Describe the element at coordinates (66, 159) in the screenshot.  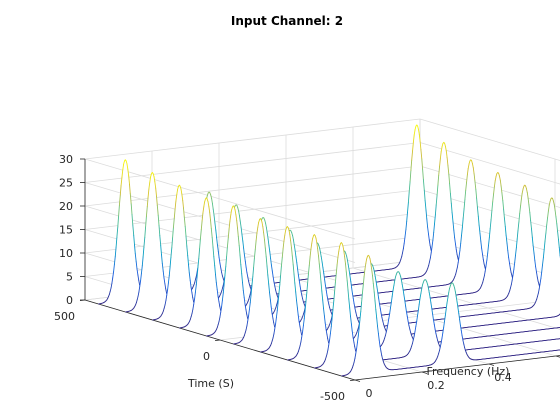
I see `z-tick-label: 30` at that location.